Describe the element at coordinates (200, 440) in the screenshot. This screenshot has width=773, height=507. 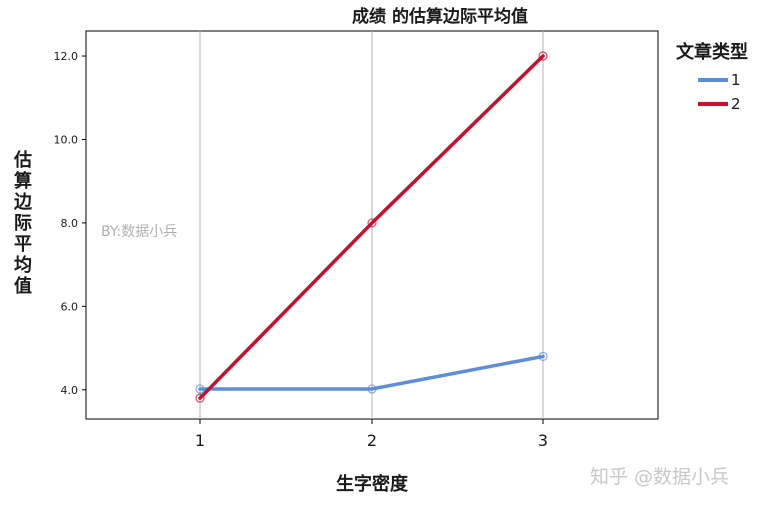
I see `x-tick-label-1: 1` at that location.